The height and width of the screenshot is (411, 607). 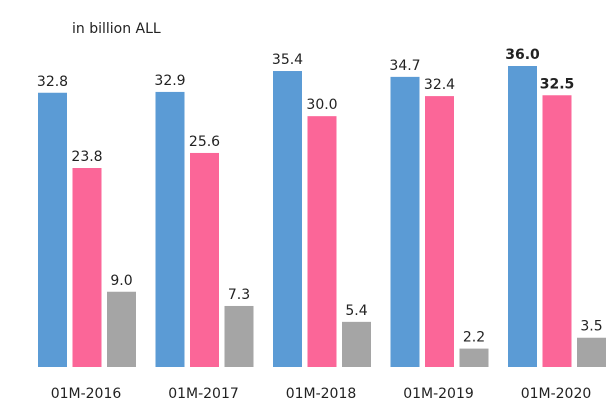 I want to click on data-label: 35.4, so click(x=287, y=60).